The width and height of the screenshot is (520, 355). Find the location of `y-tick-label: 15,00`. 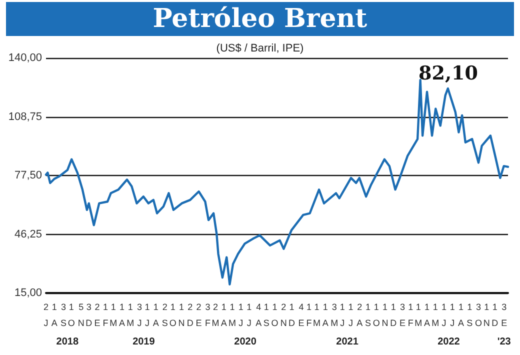

y-tick-label: 15,00 is located at coordinates (28, 293).